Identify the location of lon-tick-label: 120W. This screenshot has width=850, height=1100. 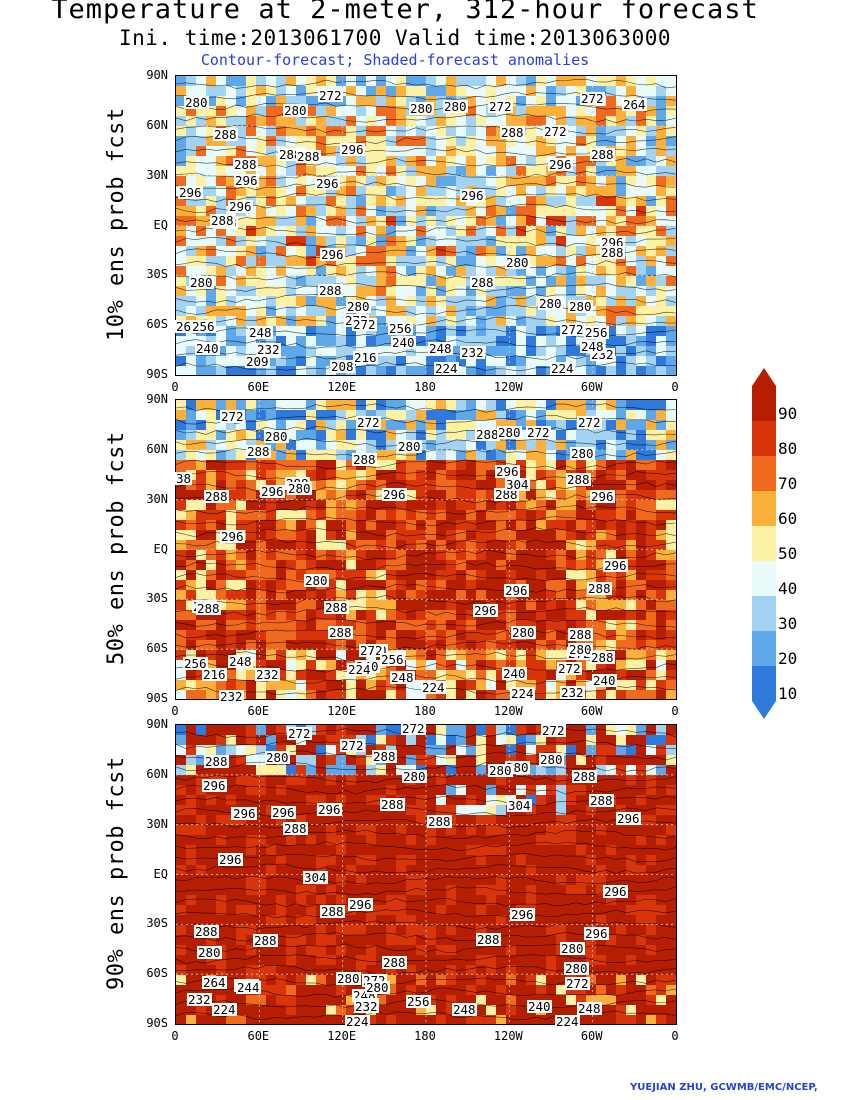
(508, 711).